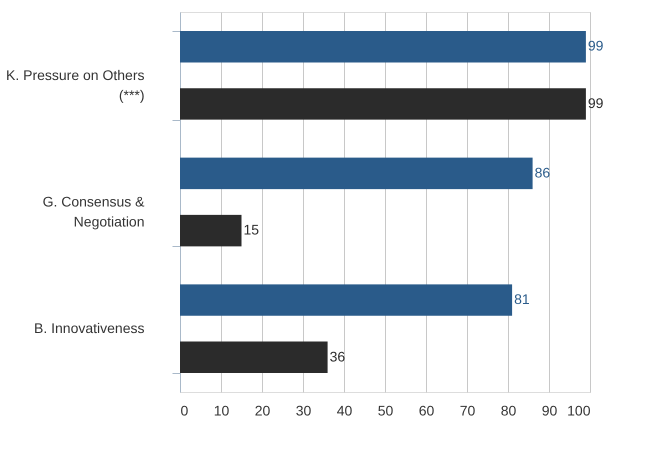 The width and height of the screenshot is (667, 466). Describe the element at coordinates (522, 299) in the screenshot. I see `data-label: 81` at that location.